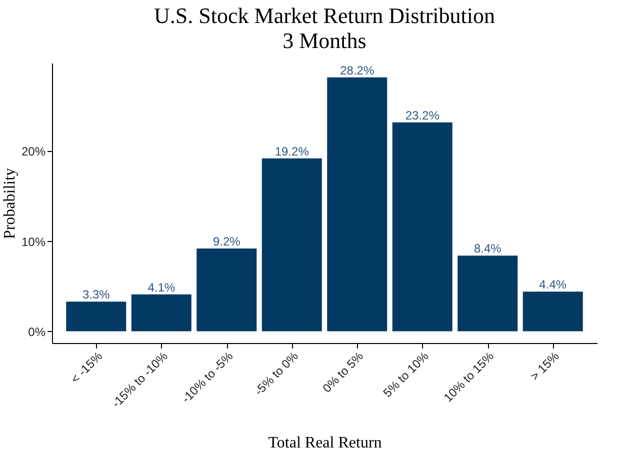 The width and height of the screenshot is (626, 453). Describe the element at coordinates (488, 249) in the screenshot. I see `data-label: 8.4%` at that location.